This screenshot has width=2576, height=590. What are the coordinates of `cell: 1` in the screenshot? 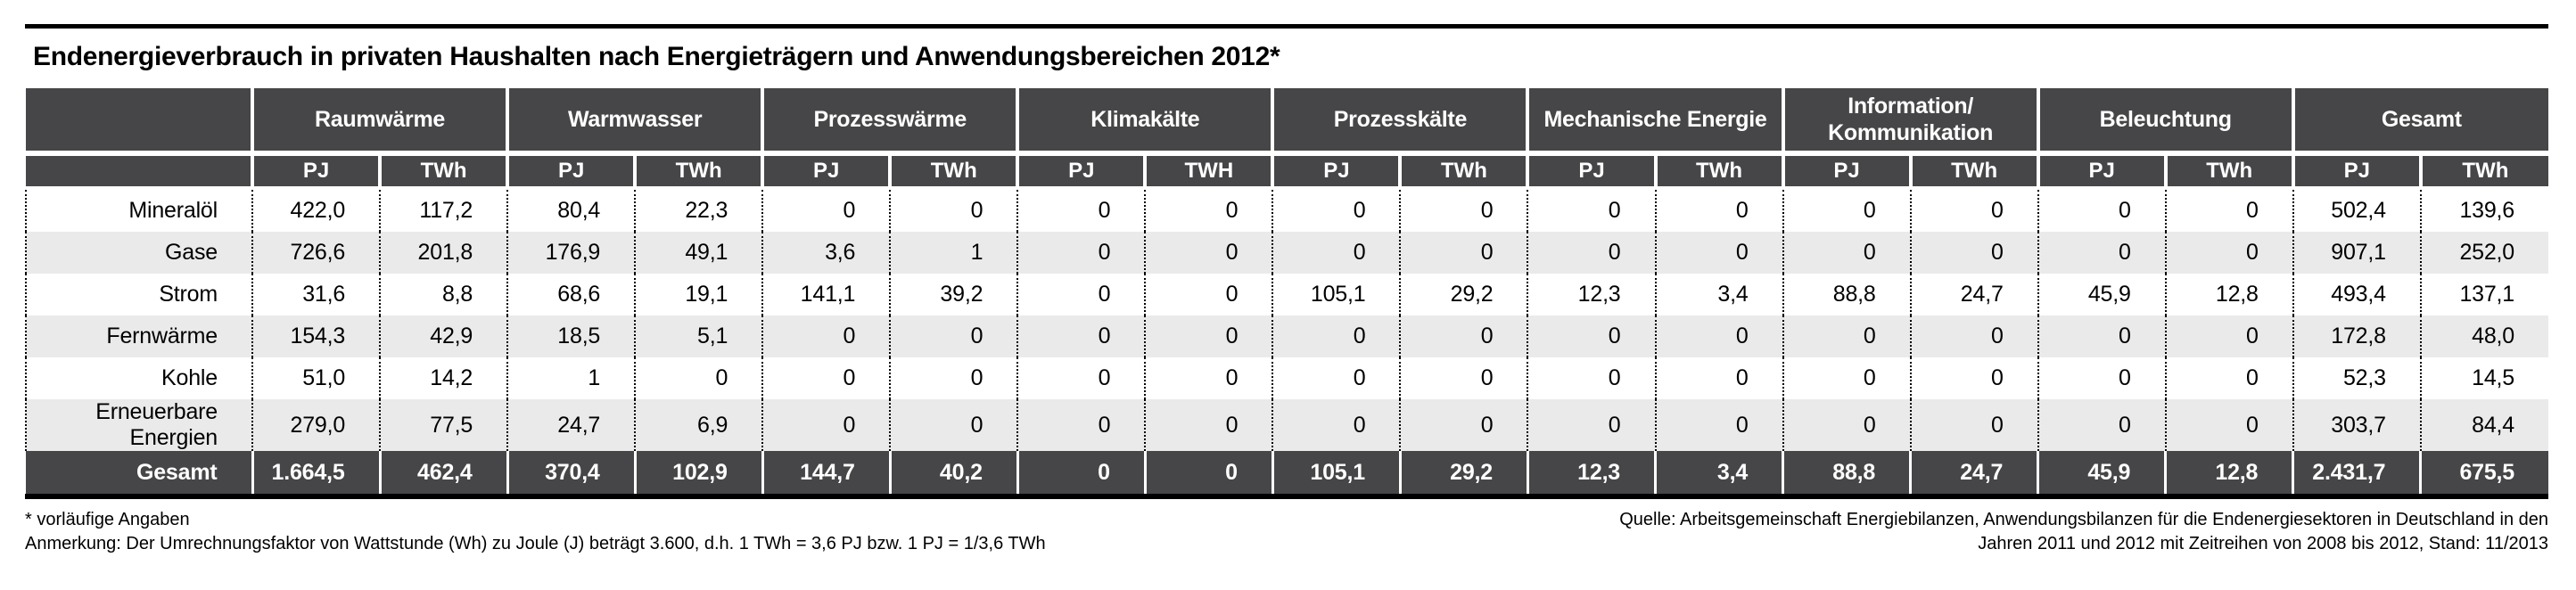 It's located at (953, 253).